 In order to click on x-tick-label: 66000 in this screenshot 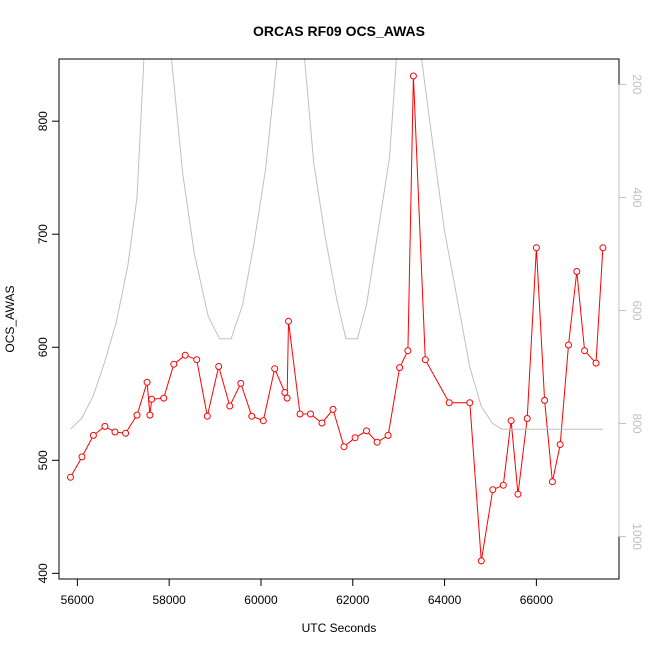, I will do `click(537, 600)`.